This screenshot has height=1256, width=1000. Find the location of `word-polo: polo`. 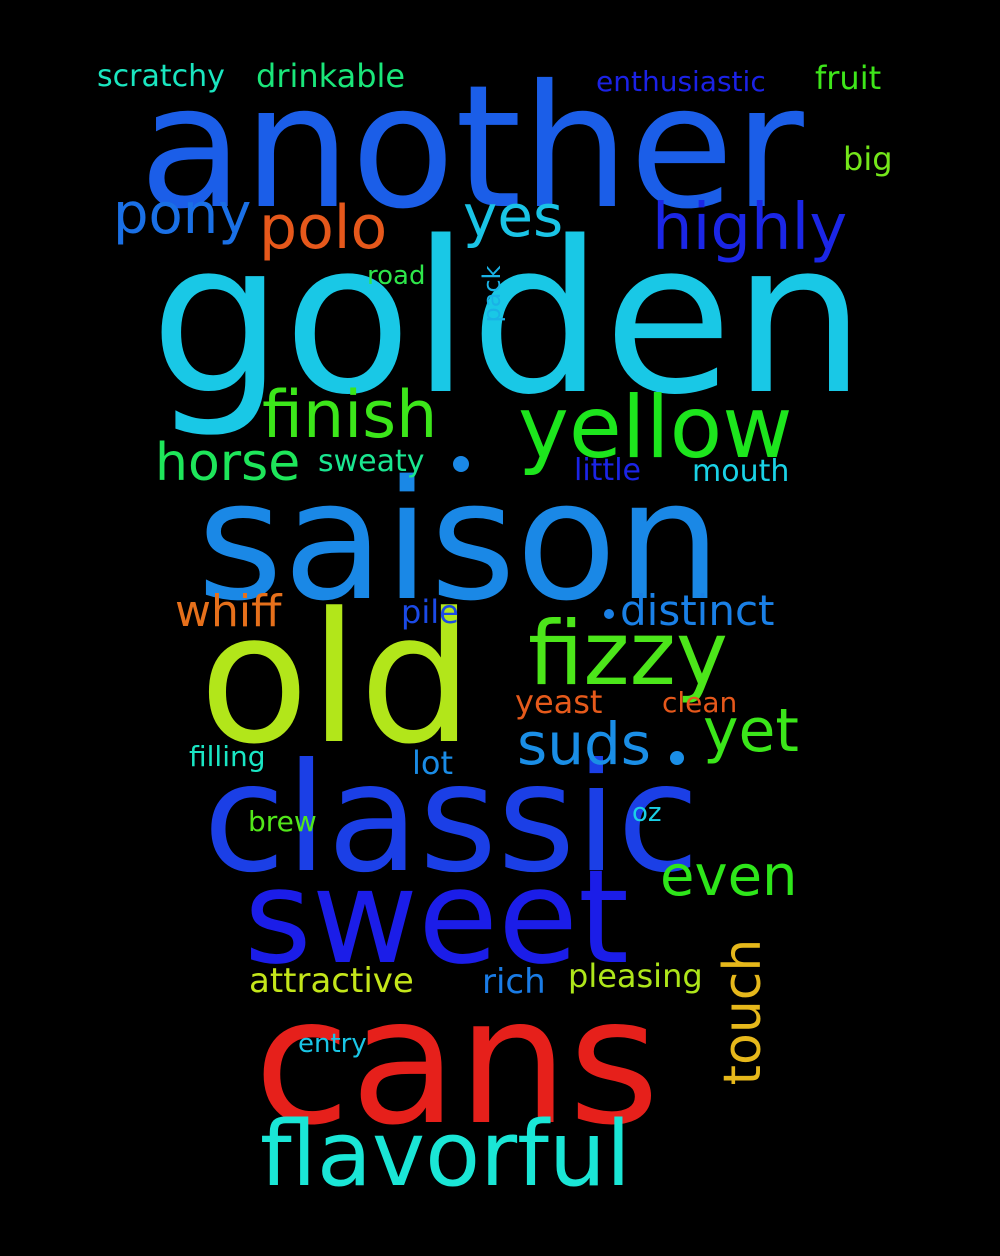

word-polo: polo is located at coordinates (323, 228).